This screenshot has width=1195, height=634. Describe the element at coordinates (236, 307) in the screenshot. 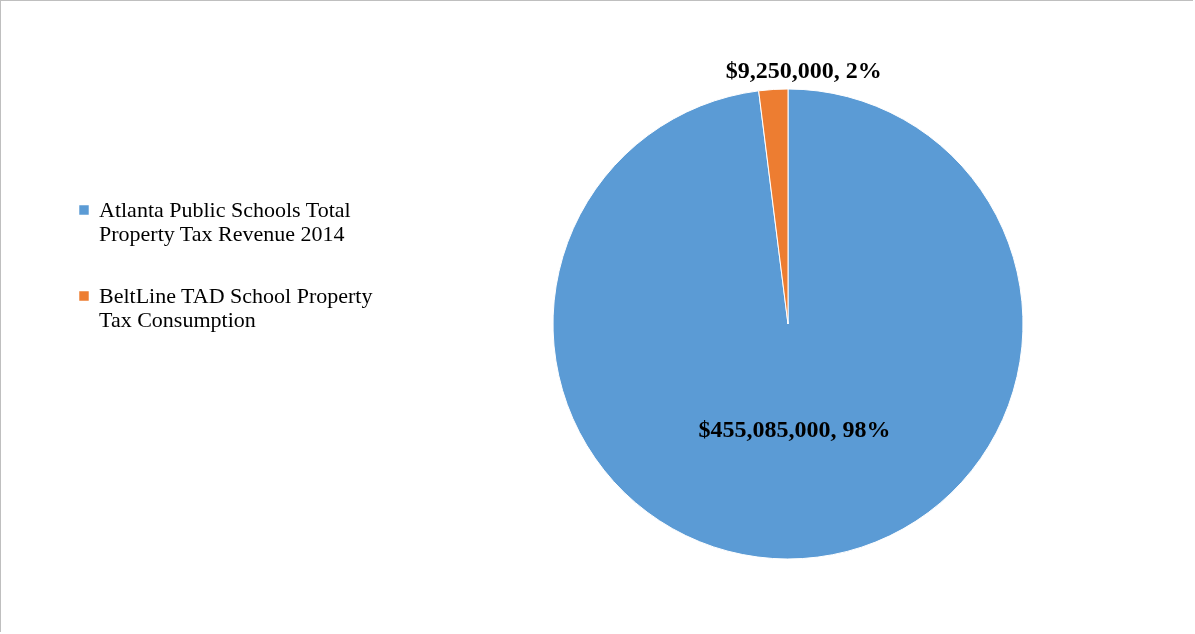

I see `legend-label: BeltLine TAD School Property Tax Consumption` at that location.